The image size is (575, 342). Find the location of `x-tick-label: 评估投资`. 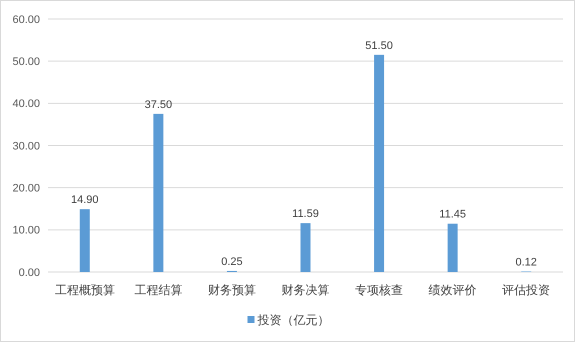

x-tick-label: 评估投资 is located at coordinates (526, 290).